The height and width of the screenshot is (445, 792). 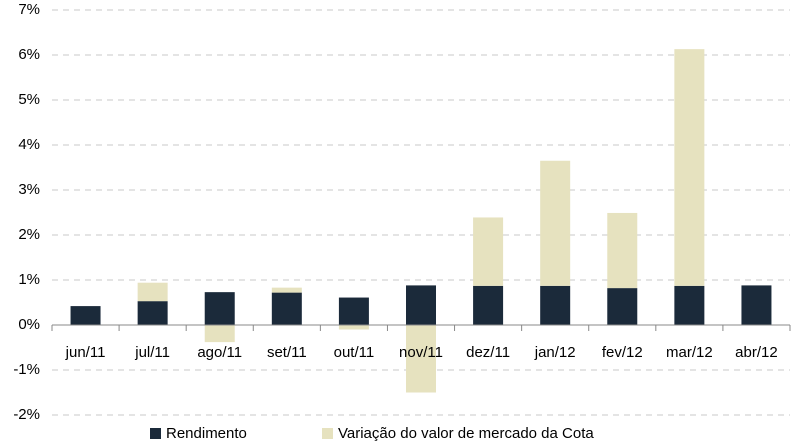 What do you see at coordinates (29, 279) in the screenshot?
I see `y-tick-label: 1%` at bounding box center [29, 279].